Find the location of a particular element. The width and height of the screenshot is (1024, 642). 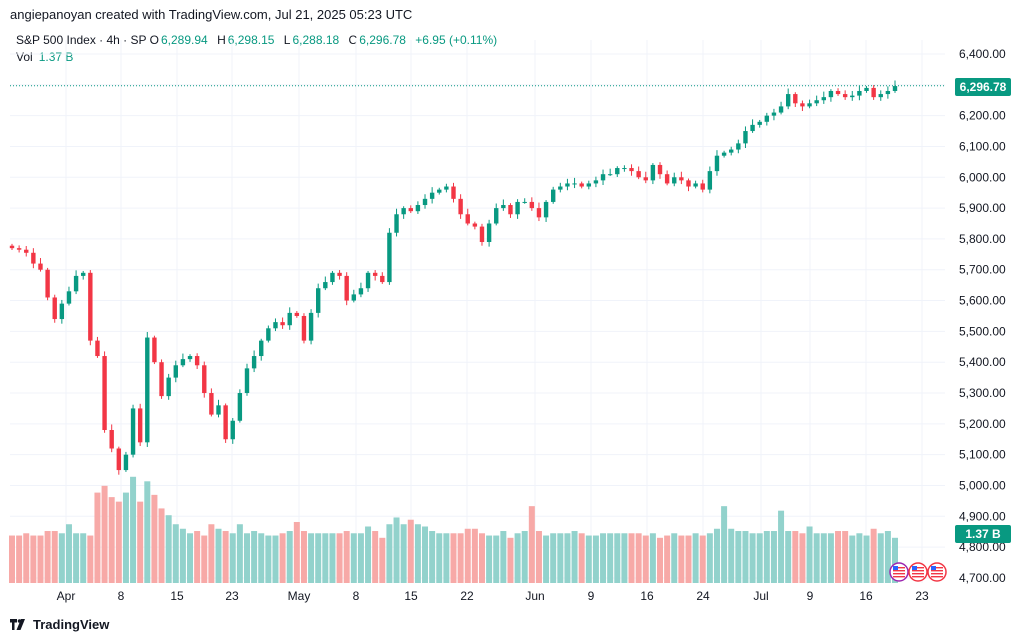

tradingview-branding: TradingView is located at coordinates (59, 624).